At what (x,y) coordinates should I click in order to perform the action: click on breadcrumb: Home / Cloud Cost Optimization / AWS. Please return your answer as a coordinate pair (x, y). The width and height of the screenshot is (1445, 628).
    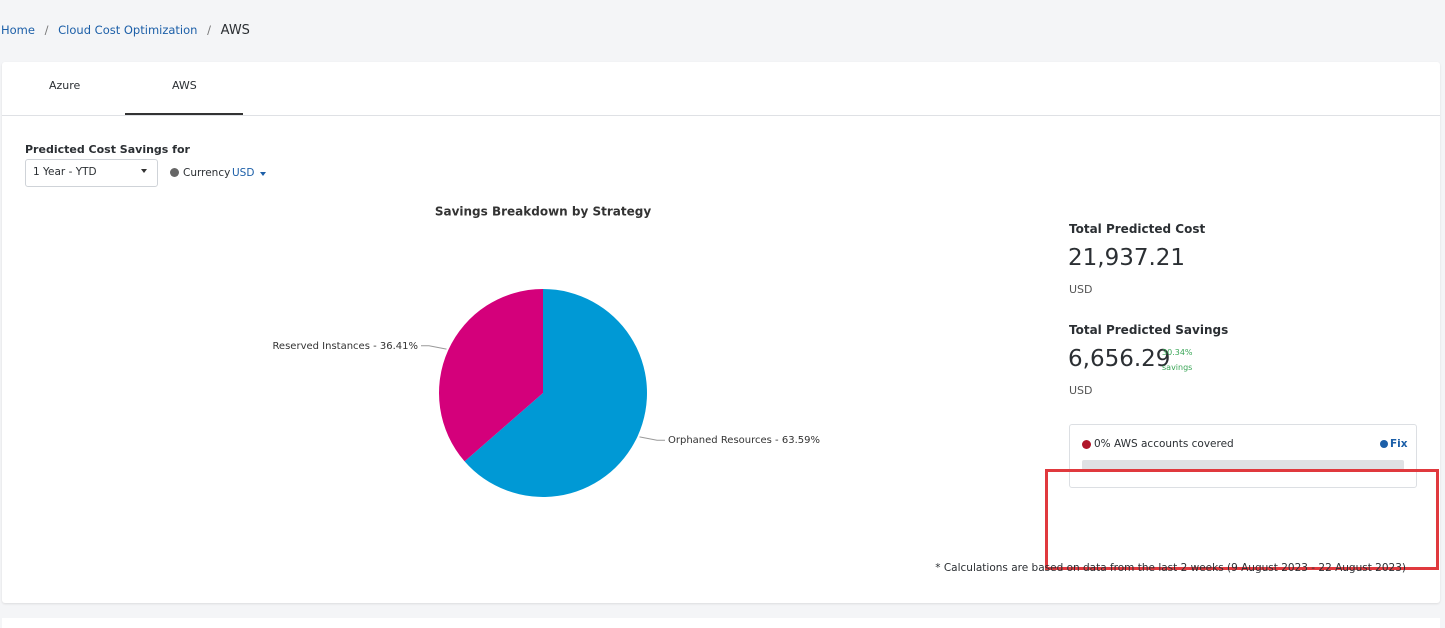
    Looking at the image, I should click on (125, 30).